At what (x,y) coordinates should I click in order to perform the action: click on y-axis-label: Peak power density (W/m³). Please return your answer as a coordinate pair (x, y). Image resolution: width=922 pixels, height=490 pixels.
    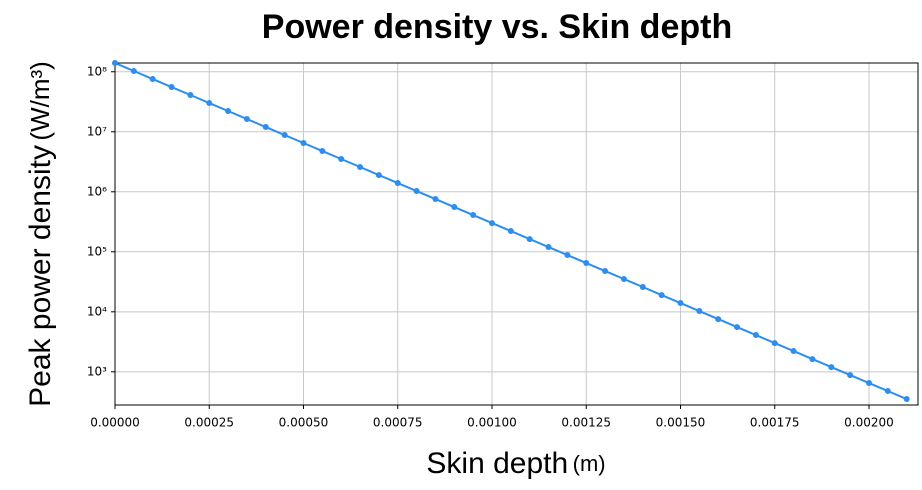
    Looking at the image, I should click on (40, 234).